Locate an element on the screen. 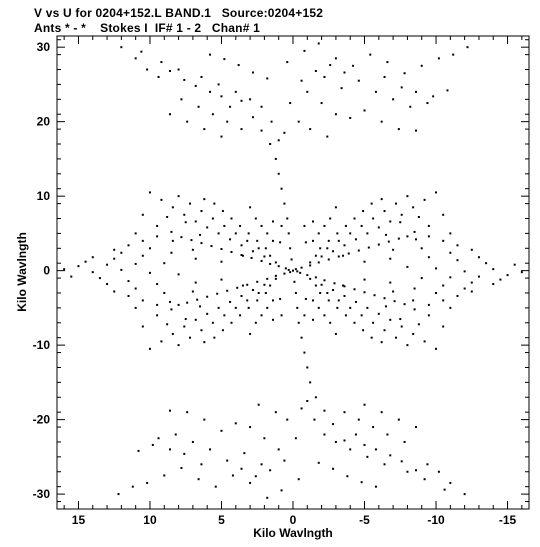  y-tick-label: 10 is located at coordinates (44, 196).